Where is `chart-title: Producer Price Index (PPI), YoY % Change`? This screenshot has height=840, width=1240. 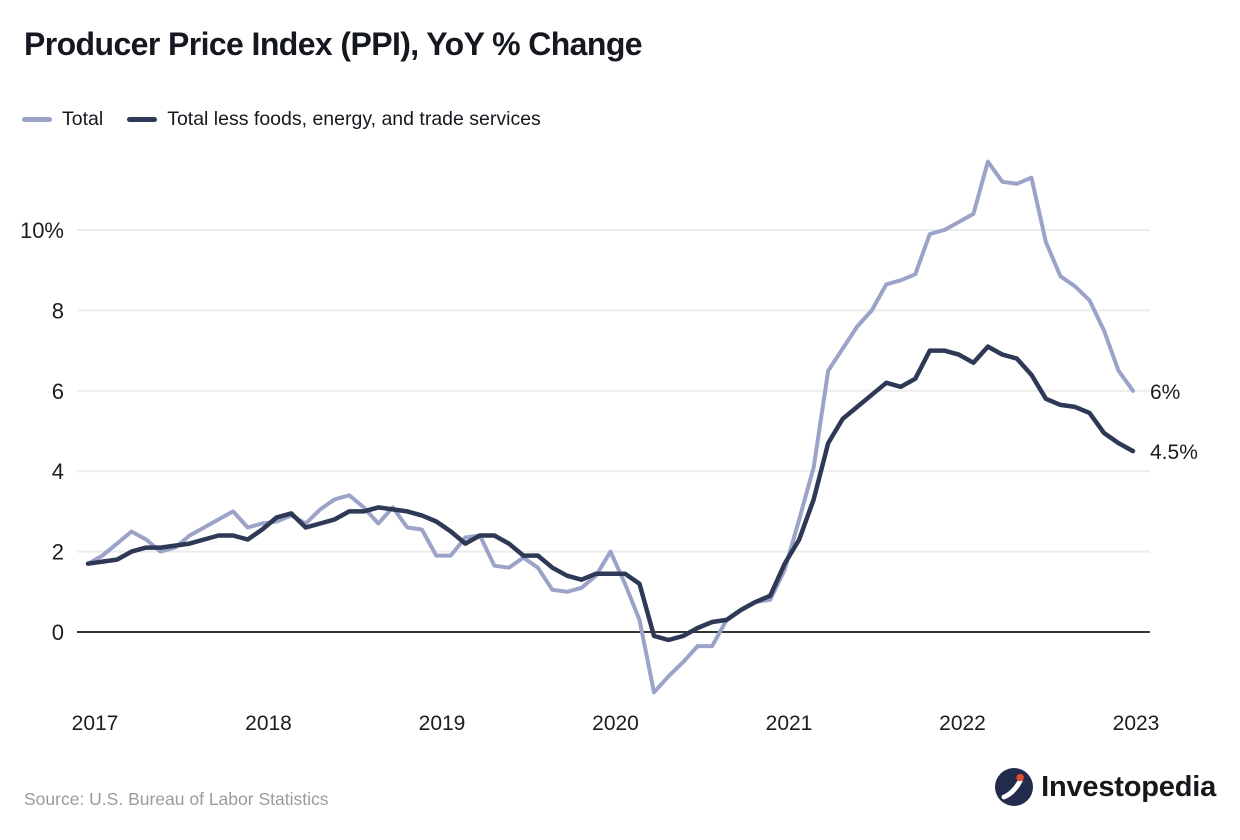 chart-title: Producer Price Index (PPI), YoY % Change is located at coordinates (333, 44).